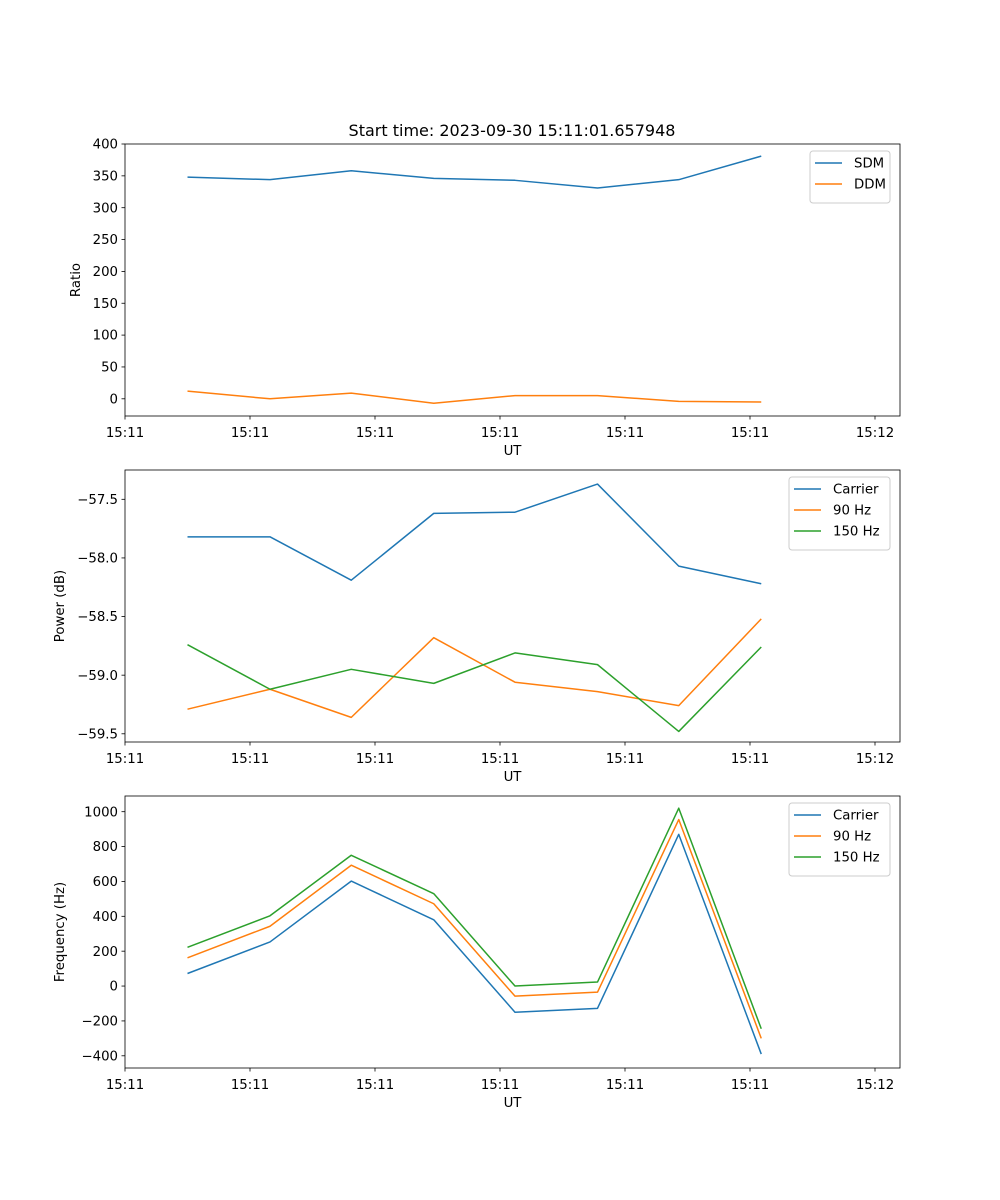  What do you see at coordinates (60, 932) in the screenshot?
I see `y-axis-label: Frequency (Hz)` at bounding box center [60, 932].